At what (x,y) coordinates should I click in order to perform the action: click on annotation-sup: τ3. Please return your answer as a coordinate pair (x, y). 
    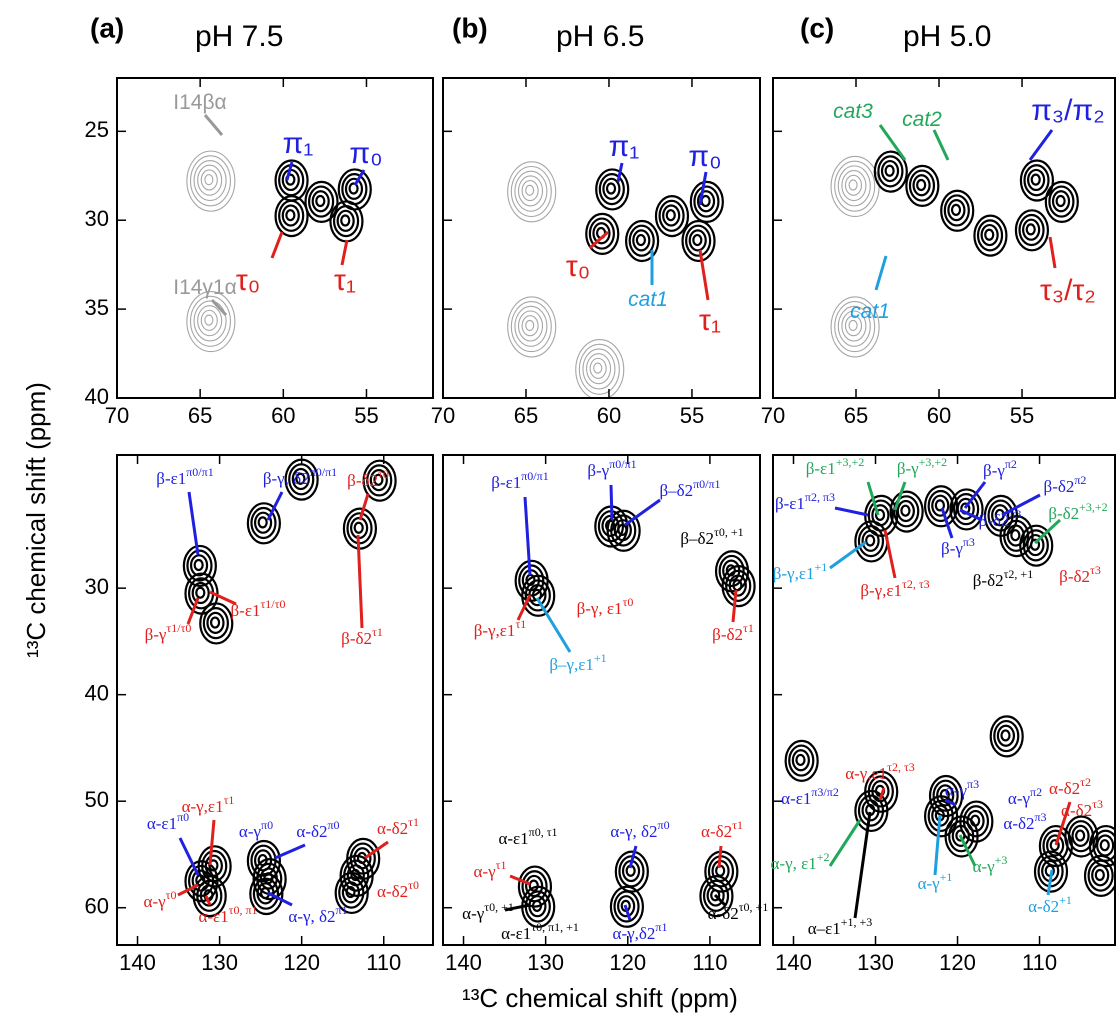
    Looking at the image, I should click on (1097, 804).